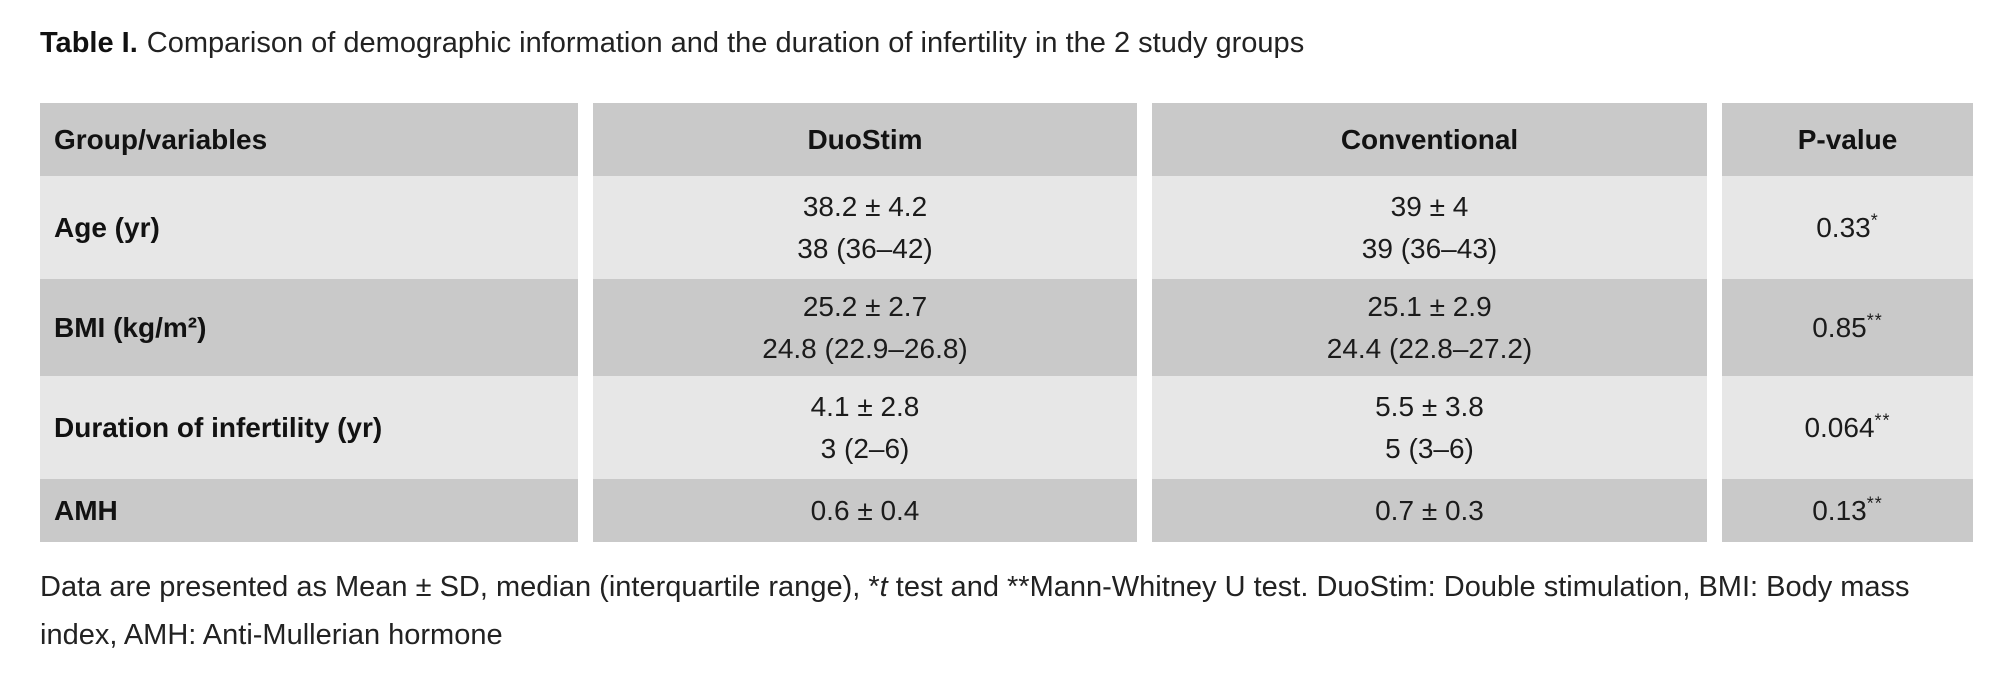 This screenshot has width=2000, height=679. I want to click on header-cell-p-value: P-value, so click(1847, 139).